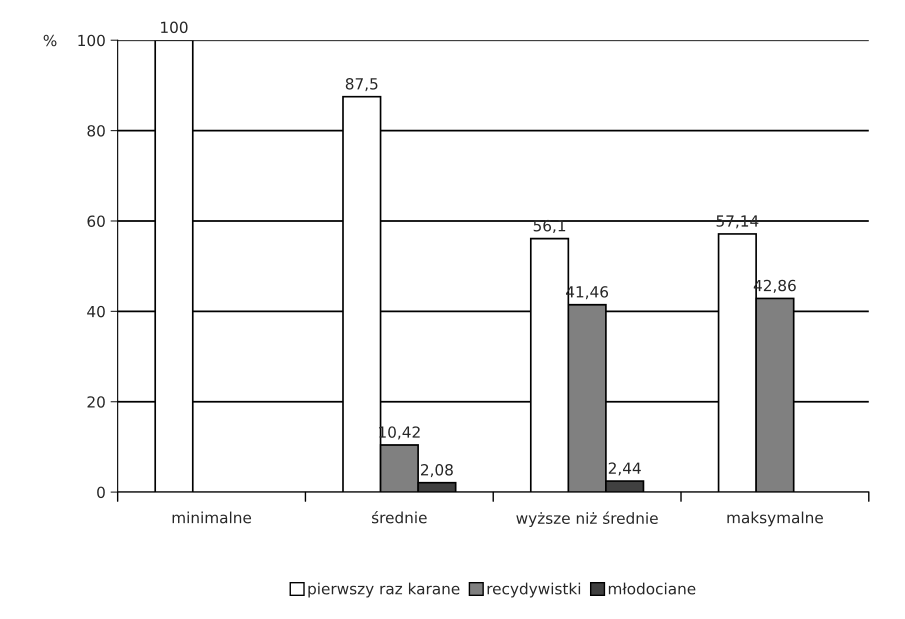 Image resolution: width=905 pixels, height=619 pixels. Describe the element at coordinates (362, 85) in the screenshot. I see `data-label: 87,5` at that location.